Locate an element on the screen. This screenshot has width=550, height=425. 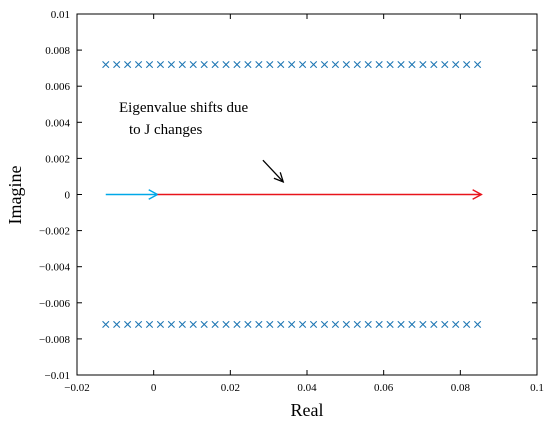
annotation-arrow-head is located at coordinates (279, 177).